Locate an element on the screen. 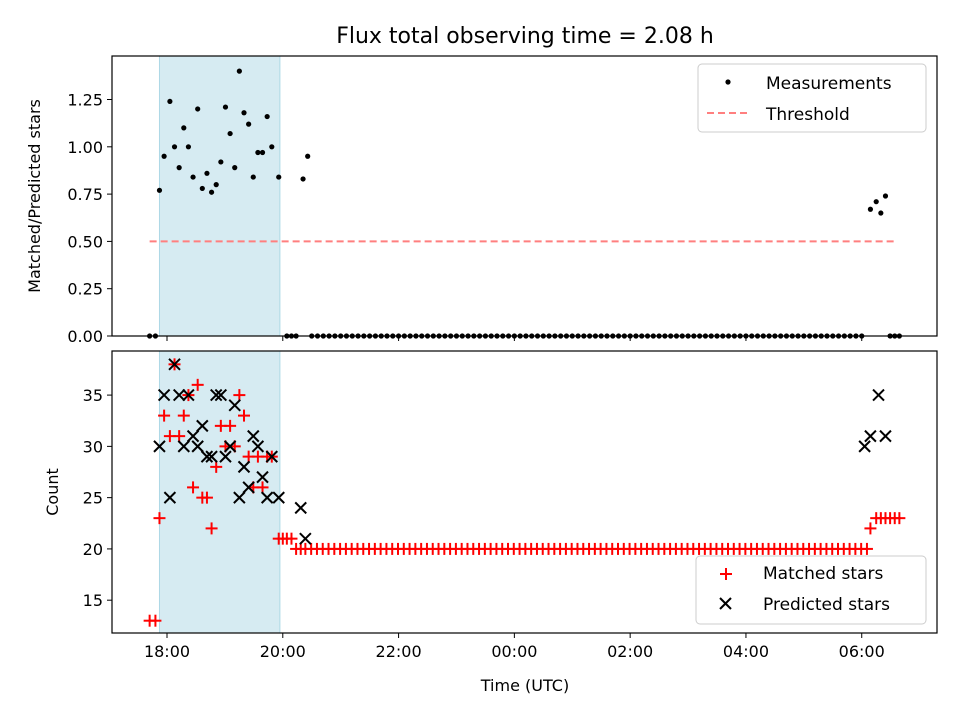 This screenshot has width=960, height=720. bottom-legend-box is located at coordinates (811, 590).